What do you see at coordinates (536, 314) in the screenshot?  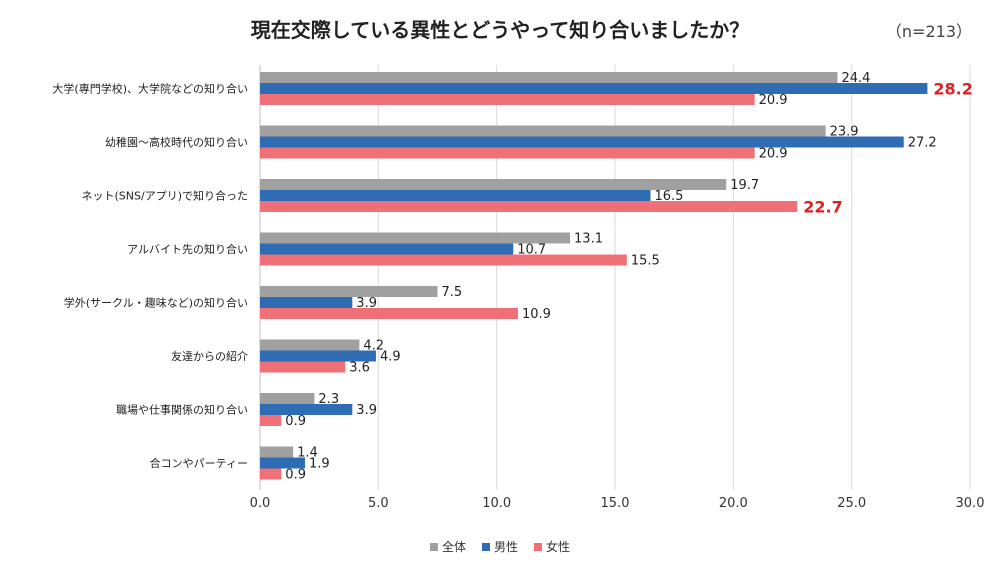 I see `data-label-female: 10.9` at bounding box center [536, 314].